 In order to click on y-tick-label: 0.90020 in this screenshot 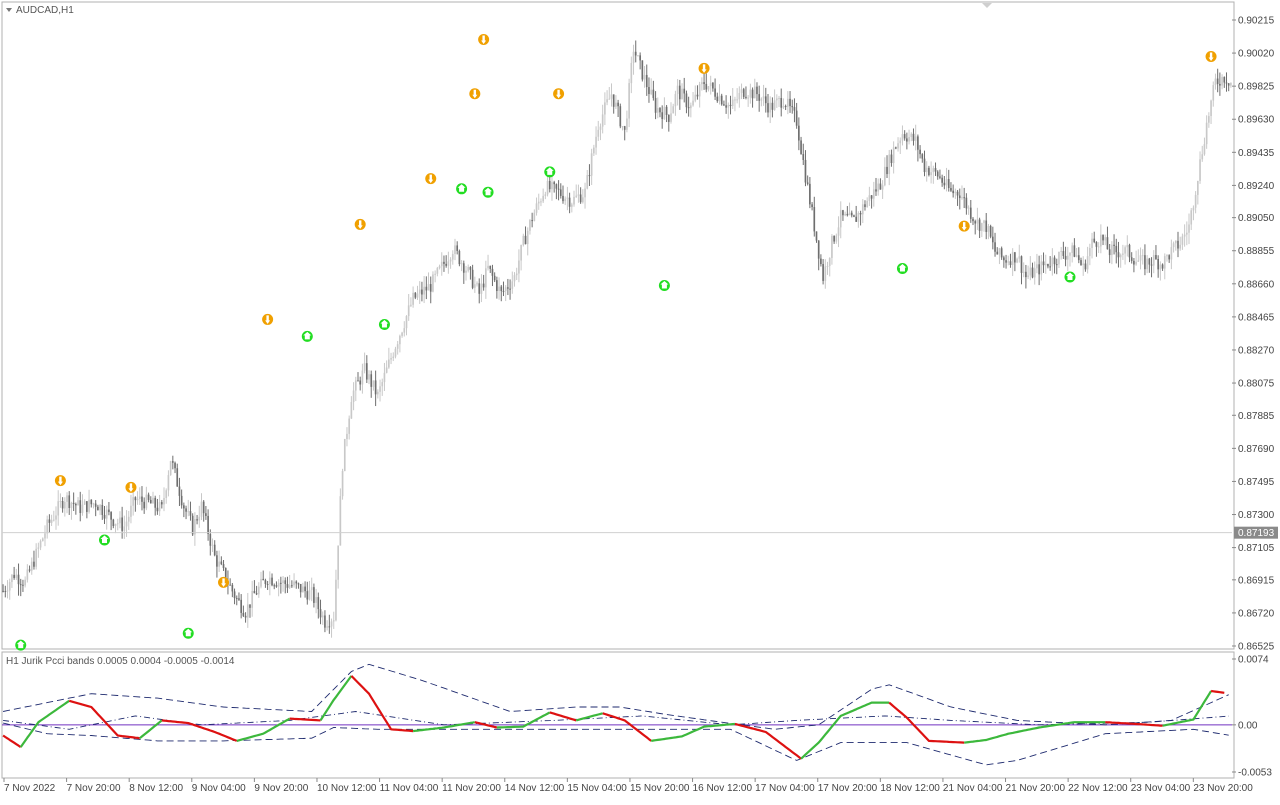, I will do `click(1256, 54)`.